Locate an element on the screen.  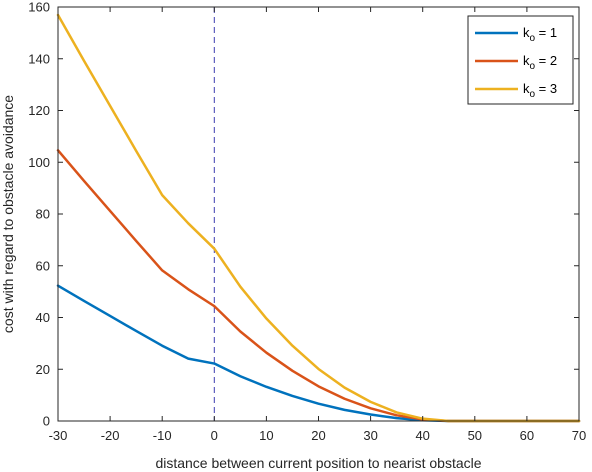
legend-label-2: ko = 2 is located at coordinates (540, 62).